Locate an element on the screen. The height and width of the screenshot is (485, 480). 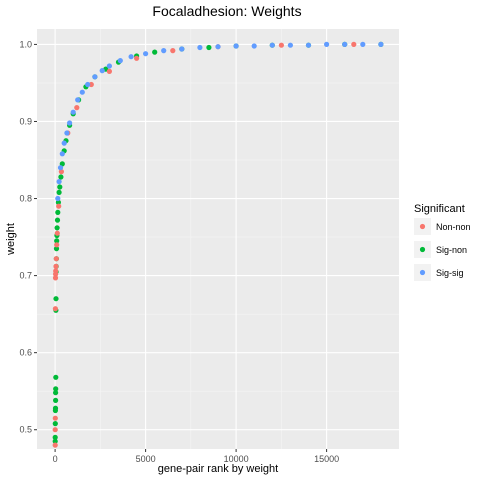
legend-title: Significant is located at coordinates (439, 209).